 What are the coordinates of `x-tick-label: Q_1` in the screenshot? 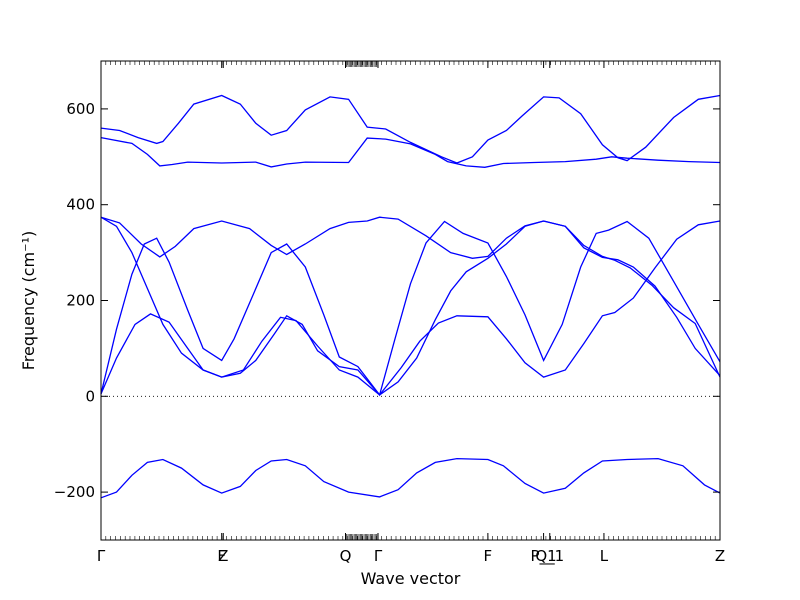 It's located at (549, 556).